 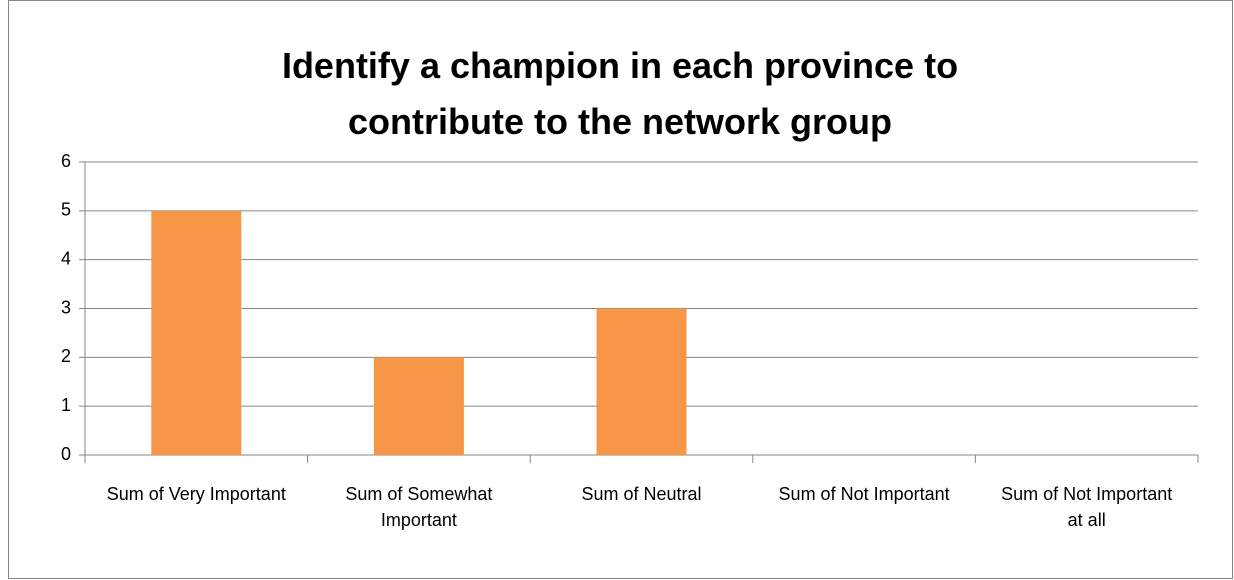 I want to click on x-tick-label: Sum of Neutral, so click(x=641, y=494).